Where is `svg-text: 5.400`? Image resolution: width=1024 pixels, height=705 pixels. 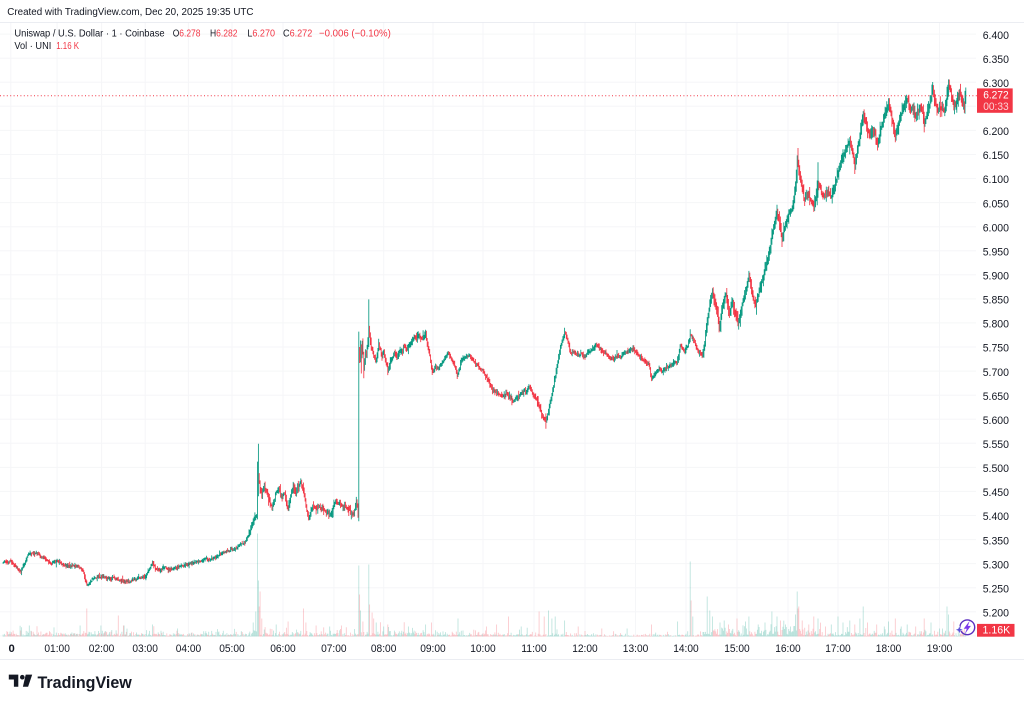 svg-text: 5.400 is located at coordinates (996, 517).